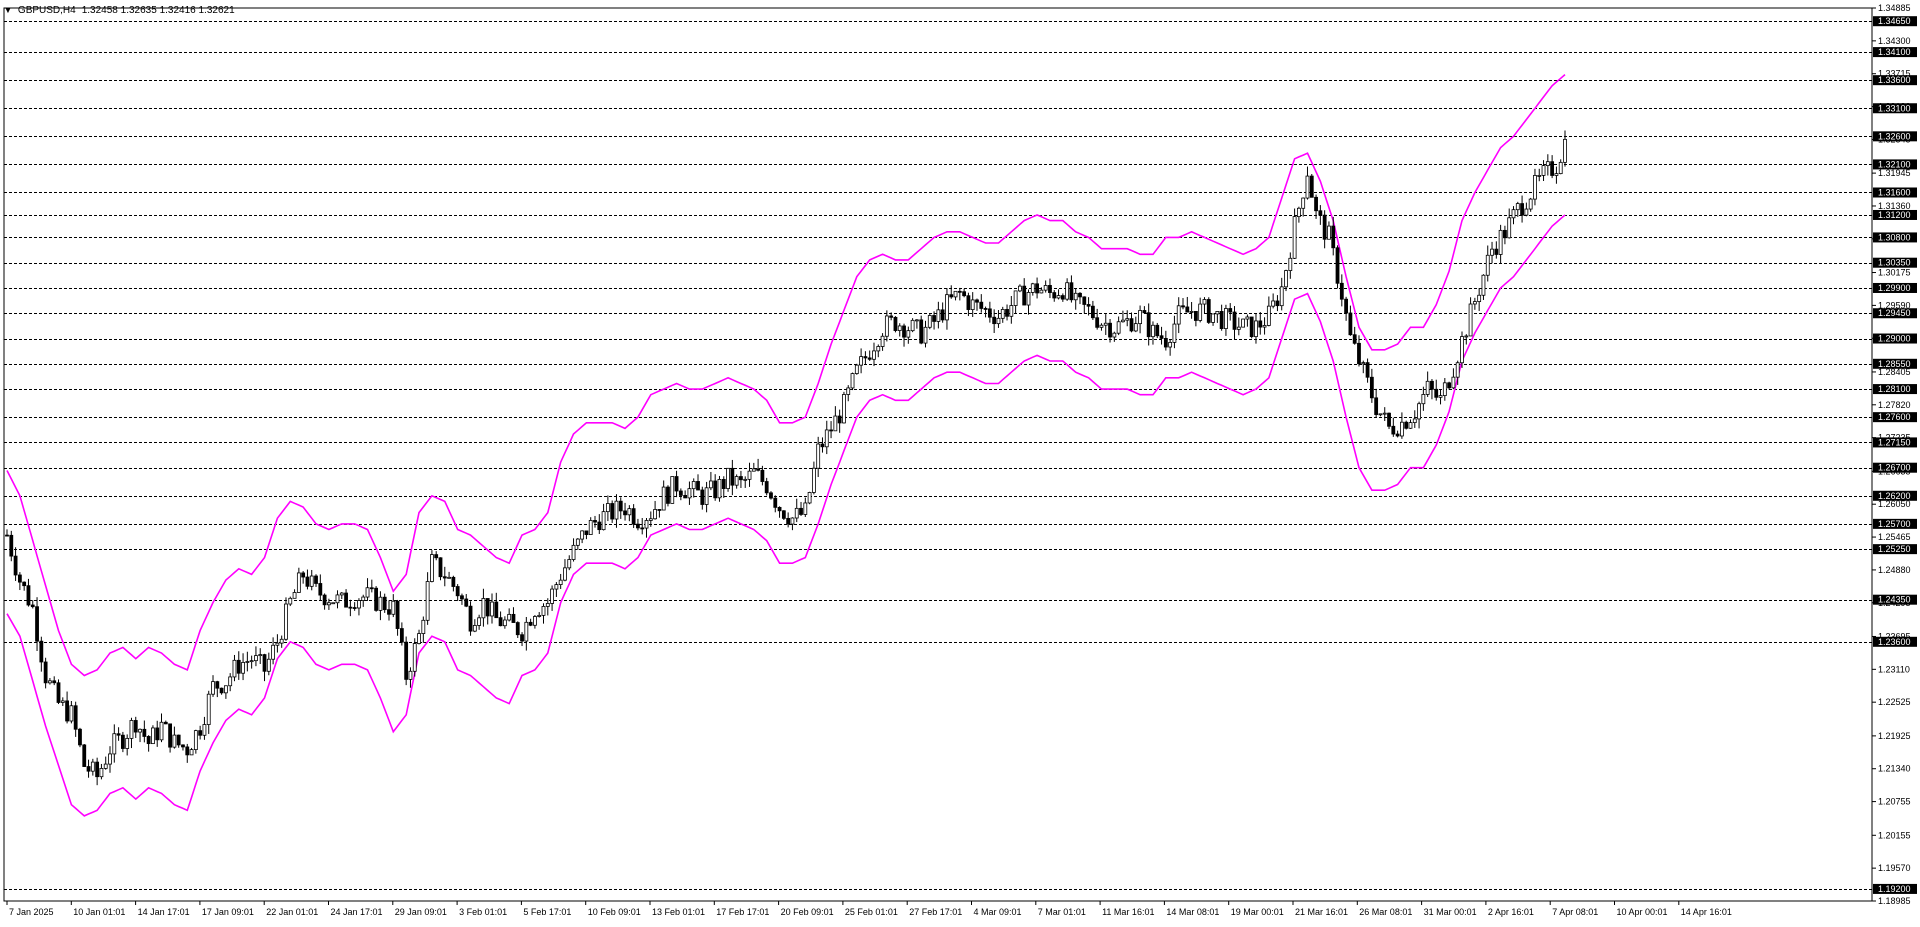 The image size is (1920, 927). I want to click on level-tag-label: 1.29900, so click(1894, 288).